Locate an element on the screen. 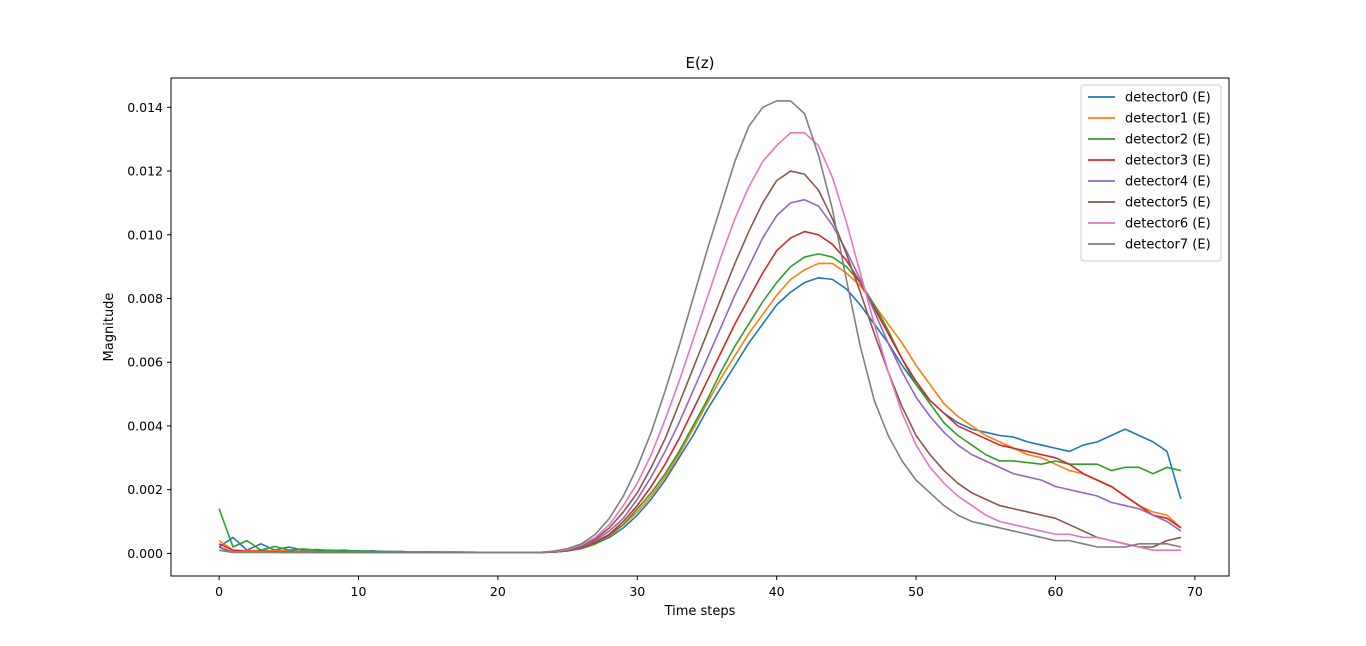  x-tick-label: 20 is located at coordinates (498, 591).